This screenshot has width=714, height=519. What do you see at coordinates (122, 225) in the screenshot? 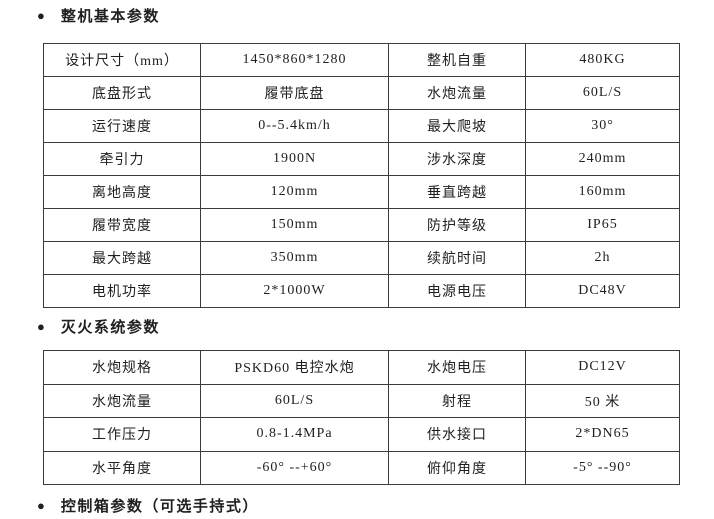
I see `param-label-cell: 履带宽度` at bounding box center [122, 225].